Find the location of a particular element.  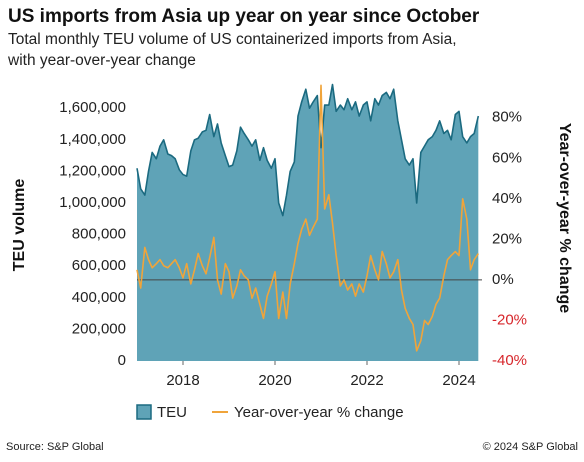

legend-label: Year-over-year % change is located at coordinates (319, 412).